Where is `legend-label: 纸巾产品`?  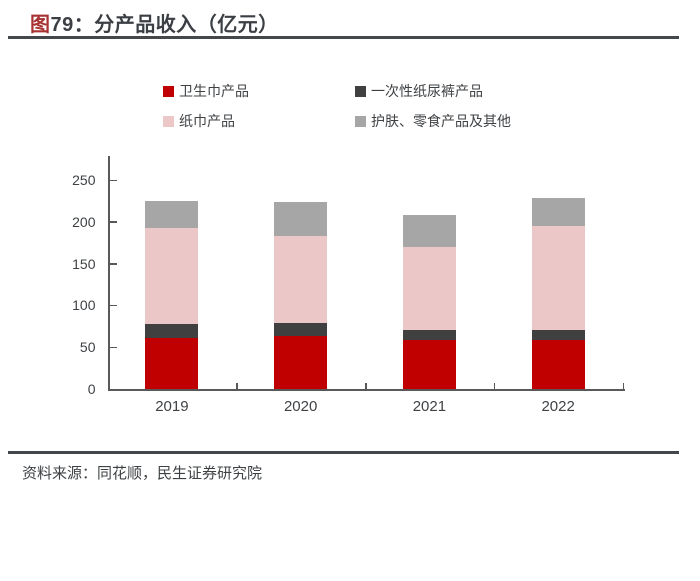
legend-label: 纸巾产品 is located at coordinates (207, 121).